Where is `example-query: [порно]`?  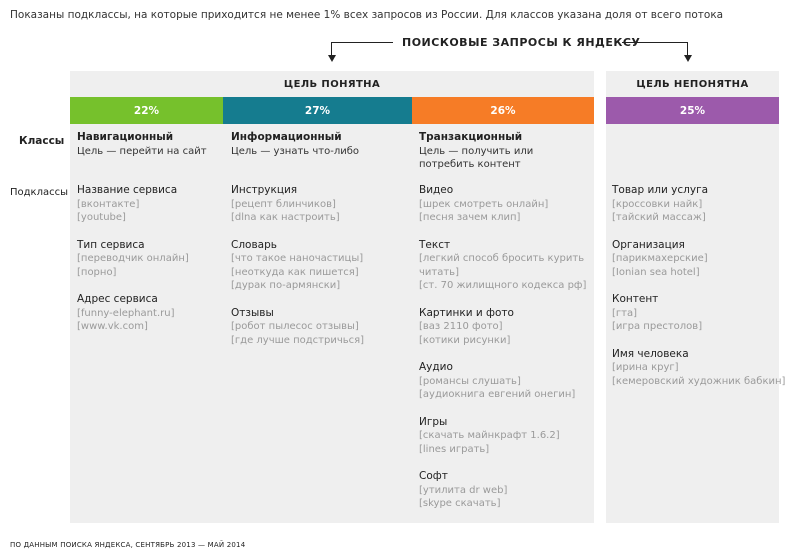
example-query: [порно] is located at coordinates (97, 272).